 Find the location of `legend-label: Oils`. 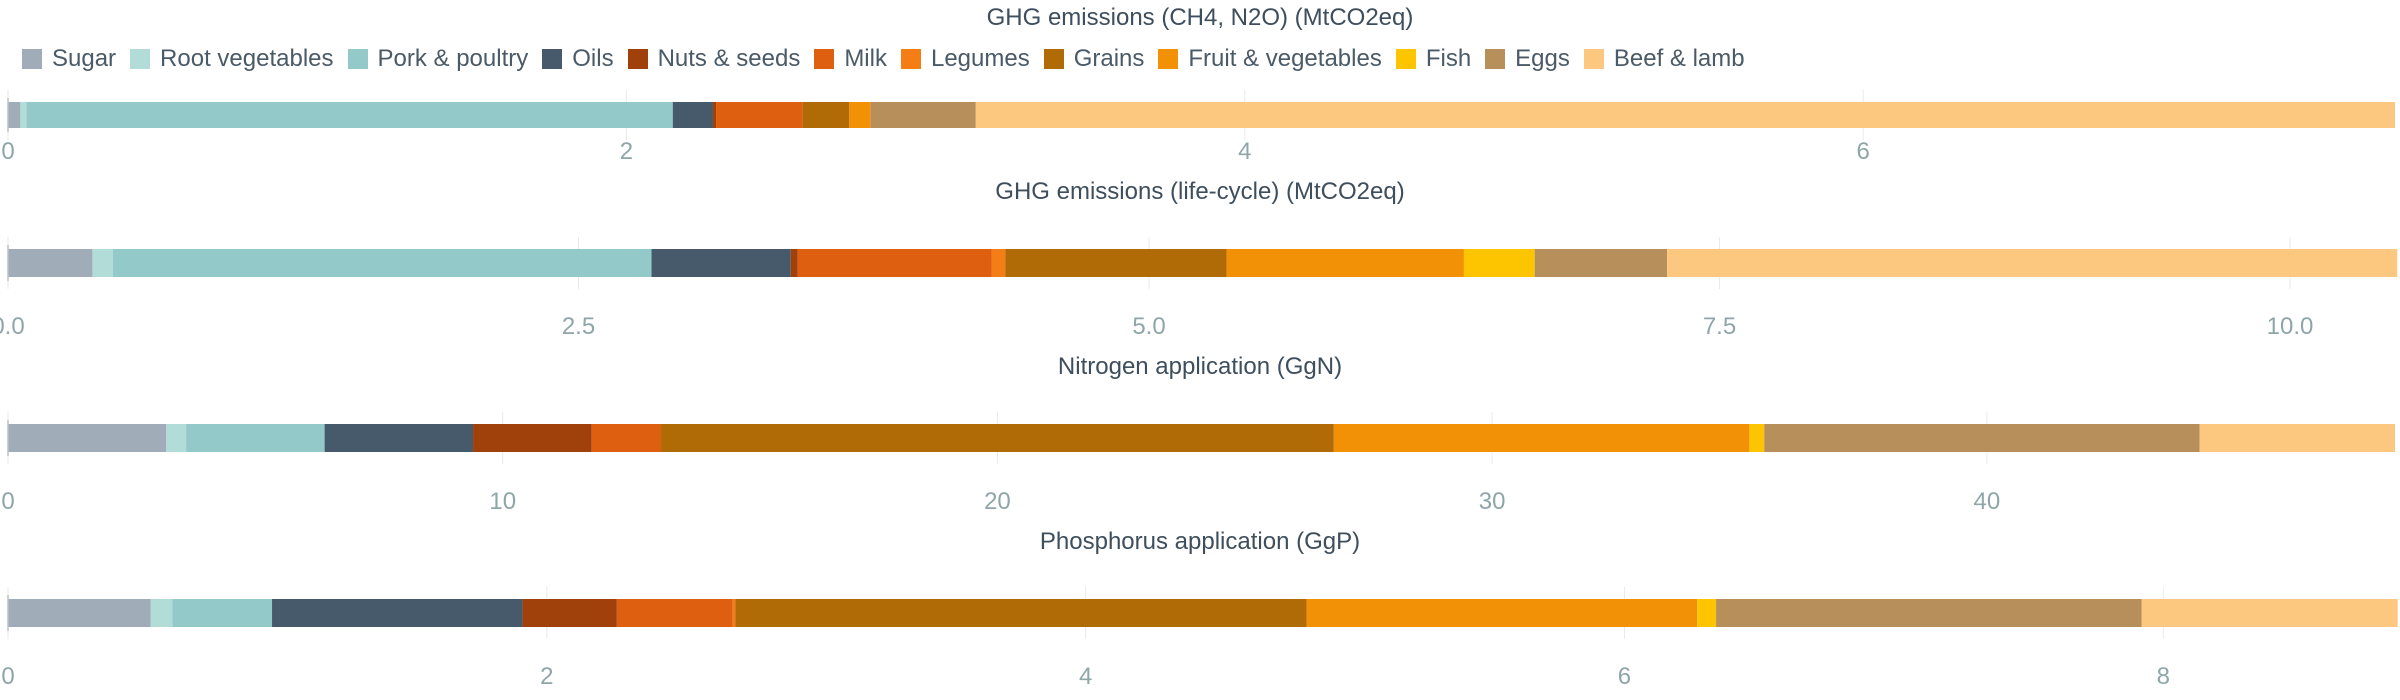

legend-label: Oils is located at coordinates (593, 58).